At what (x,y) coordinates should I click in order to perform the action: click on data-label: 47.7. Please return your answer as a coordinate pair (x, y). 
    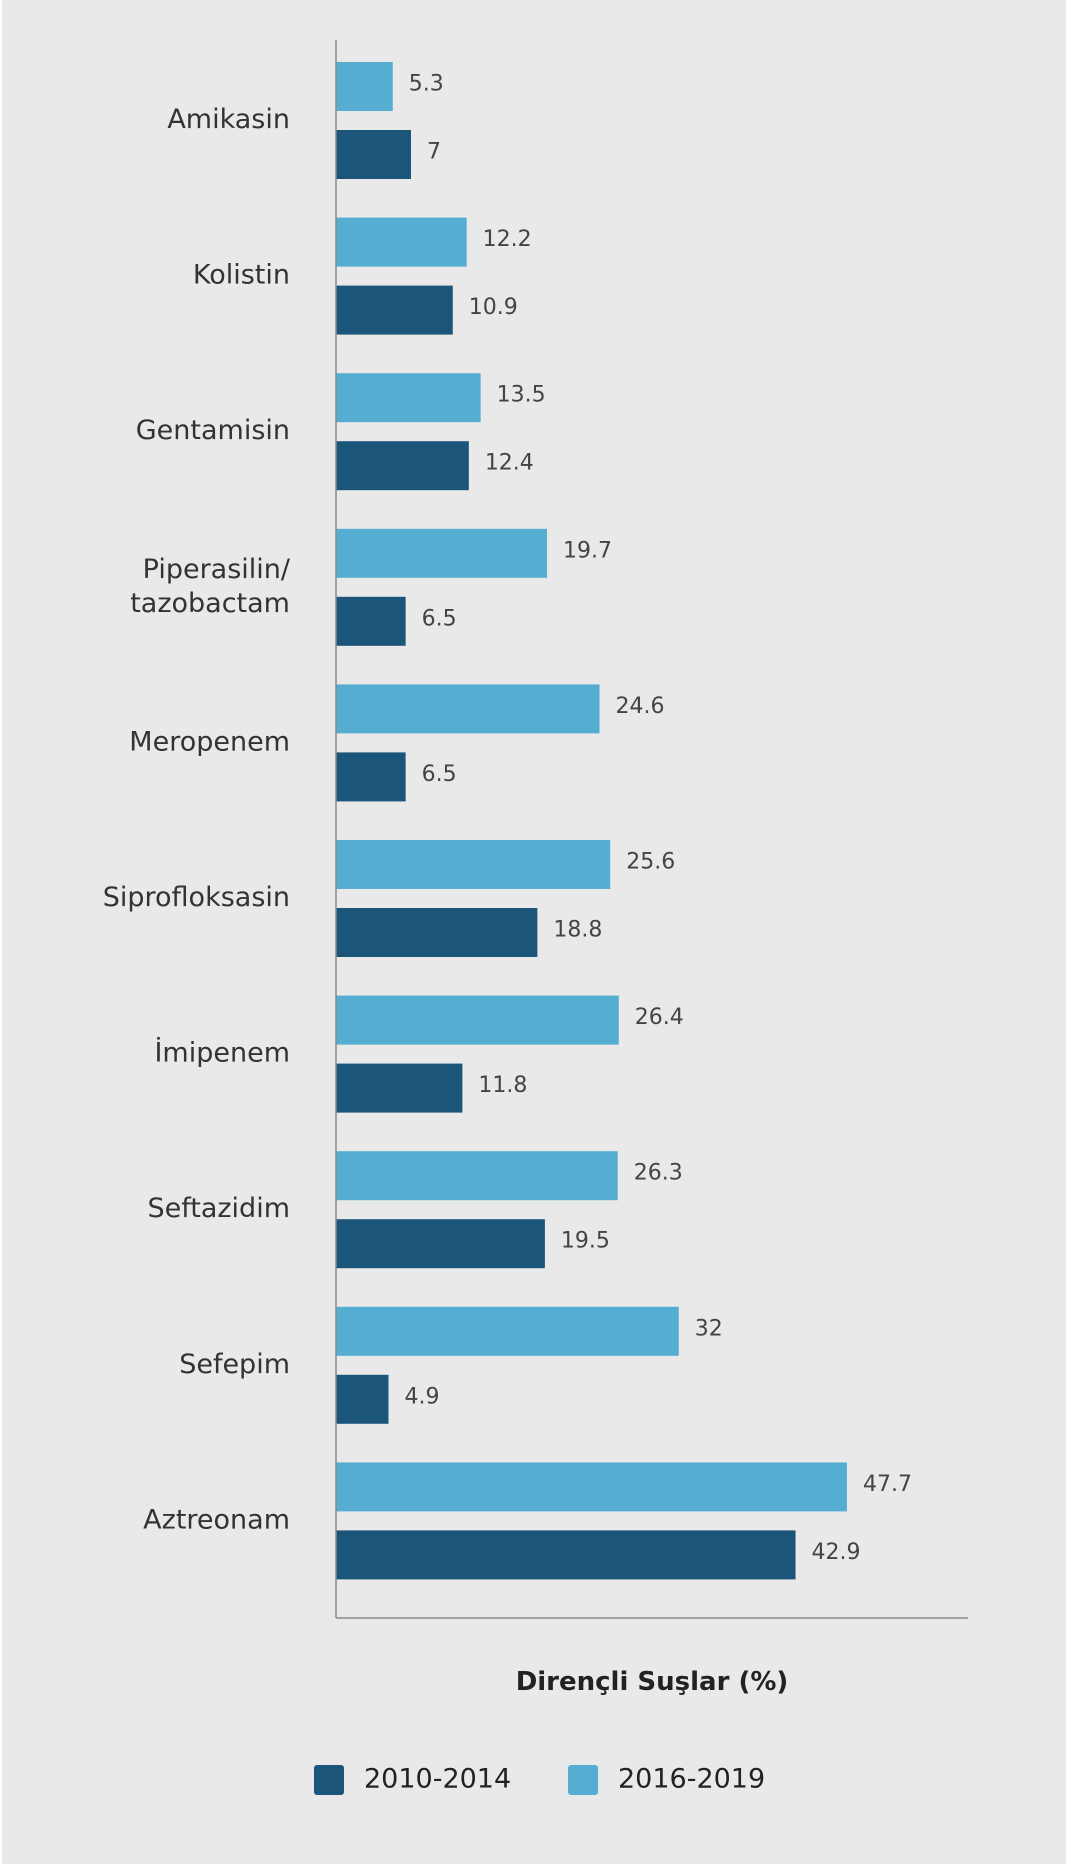
    Looking at the image, I should click on (887, 1484).